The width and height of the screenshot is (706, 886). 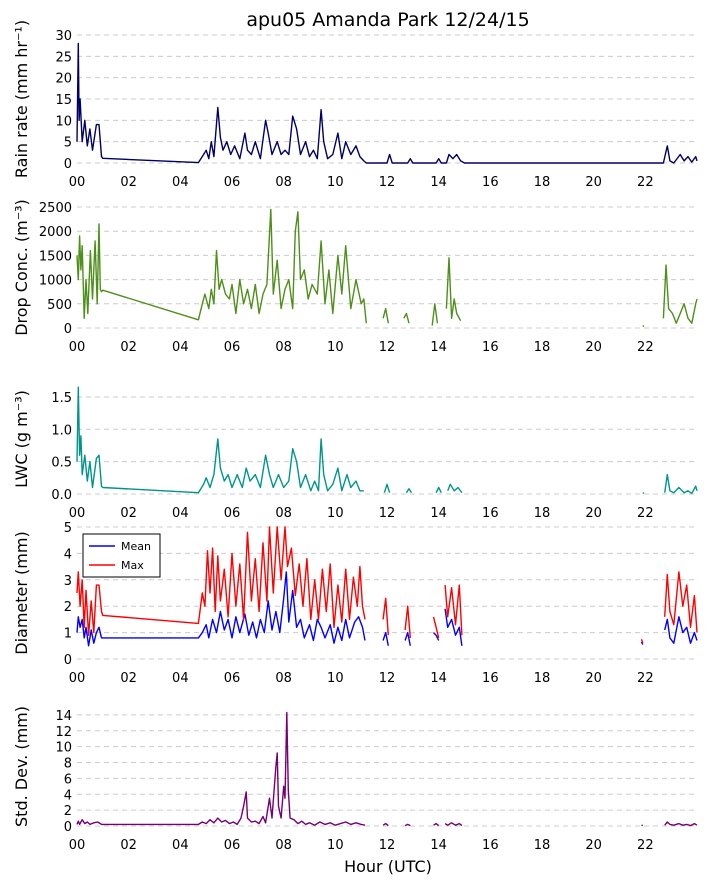 I want to click on y-tick-label: 20, so click(x=63, y=79).